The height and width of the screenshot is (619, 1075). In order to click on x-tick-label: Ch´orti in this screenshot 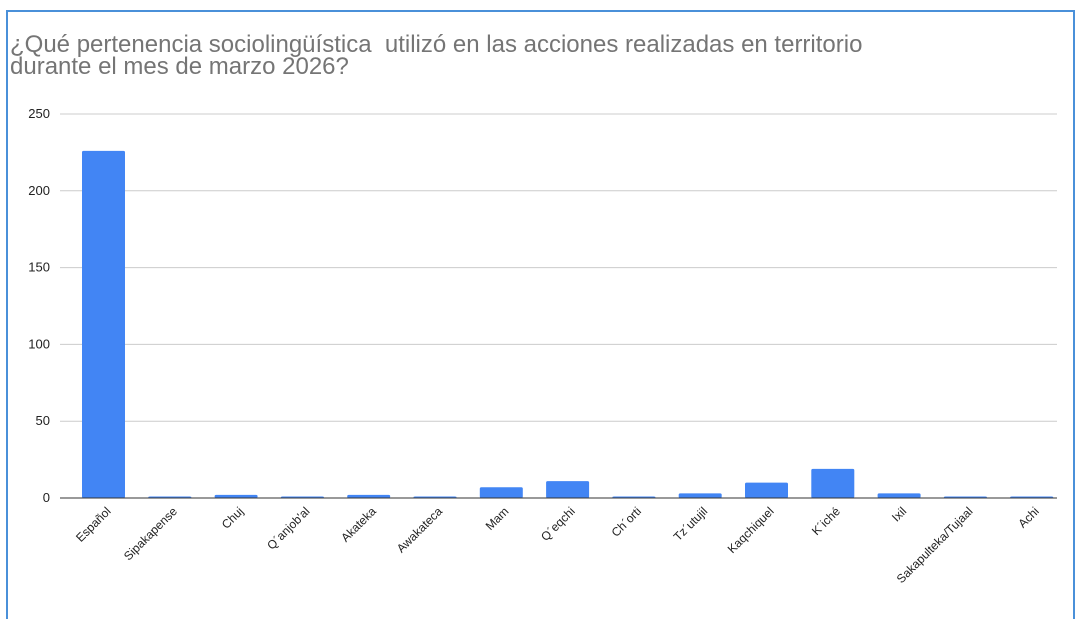, I will do `click(626, 521)`.